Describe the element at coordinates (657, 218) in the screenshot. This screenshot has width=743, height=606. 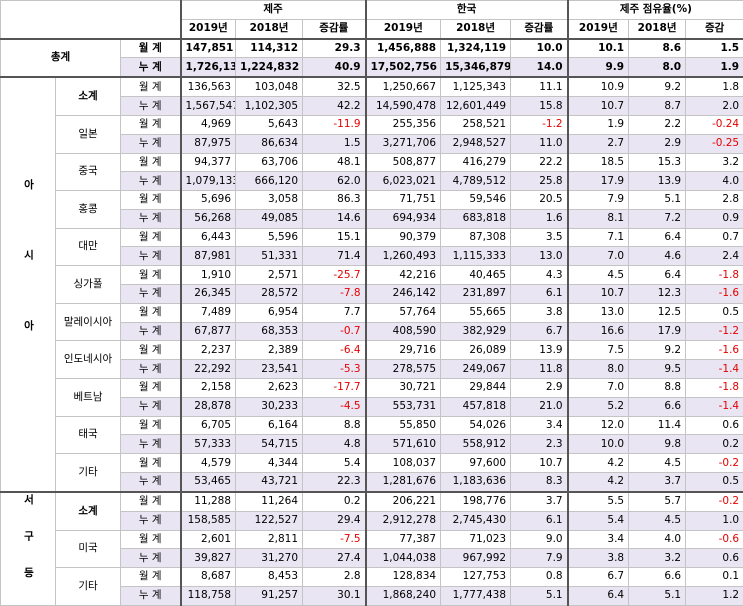
I see `value-cell: 7.2` at that location.